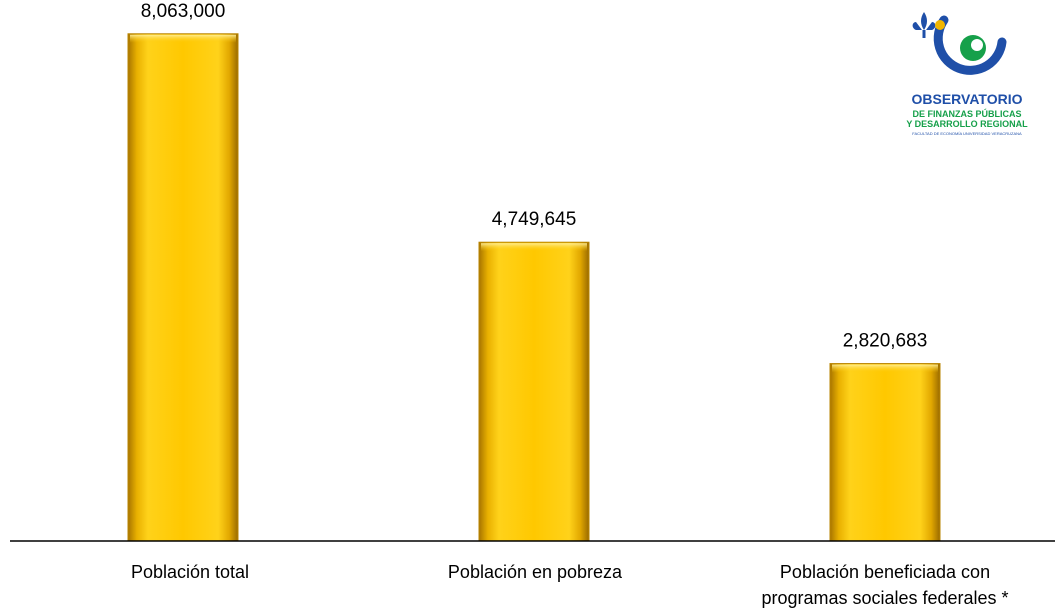 The image size is (1055, 611). Describe the element at coordinates (534, 219) in the screenshot. I see `value-label-1: 4,749,645` at that location.